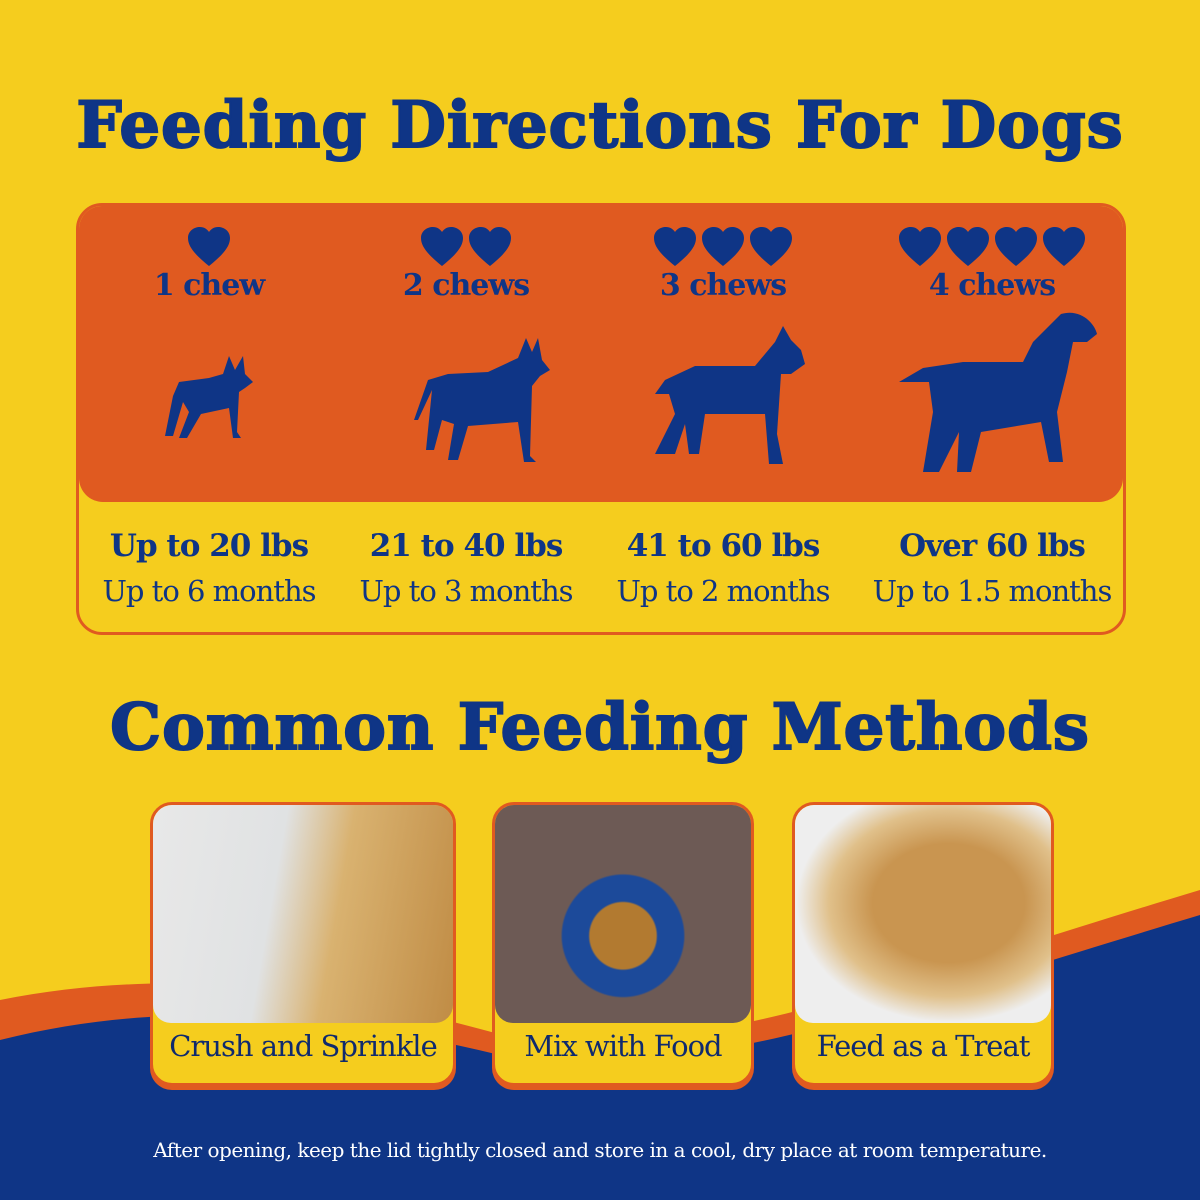 This screenshot has width=1200, height=1200. Describe the element at coordinates (723, 285) in the screenshot. I see `chew-count: 3 chews` at that location.